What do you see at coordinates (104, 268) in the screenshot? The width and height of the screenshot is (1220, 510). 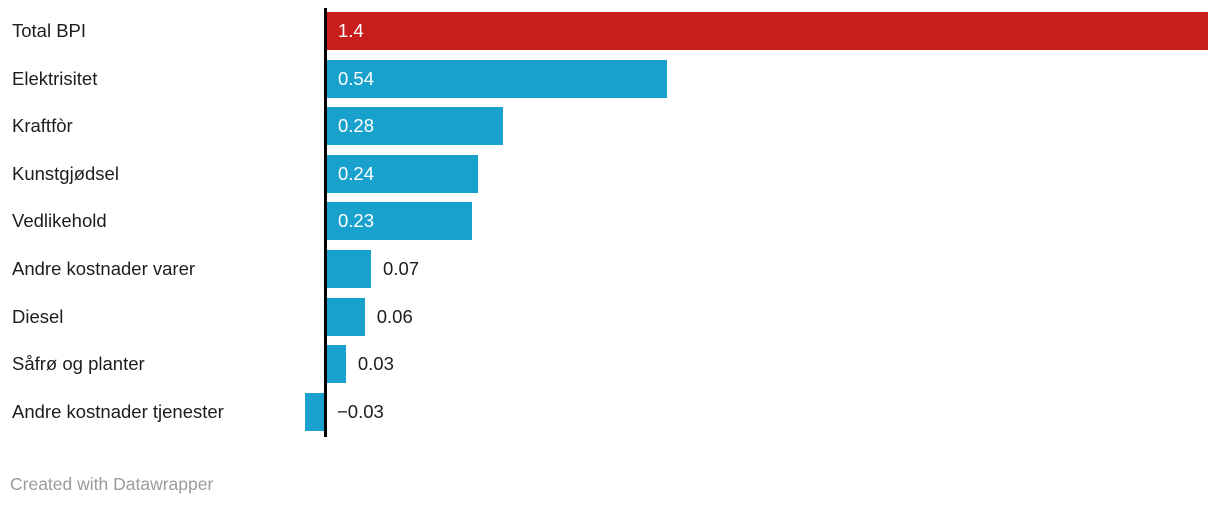 I see `category-label: Andre kostnader varer` at bounding box center [104, 268].